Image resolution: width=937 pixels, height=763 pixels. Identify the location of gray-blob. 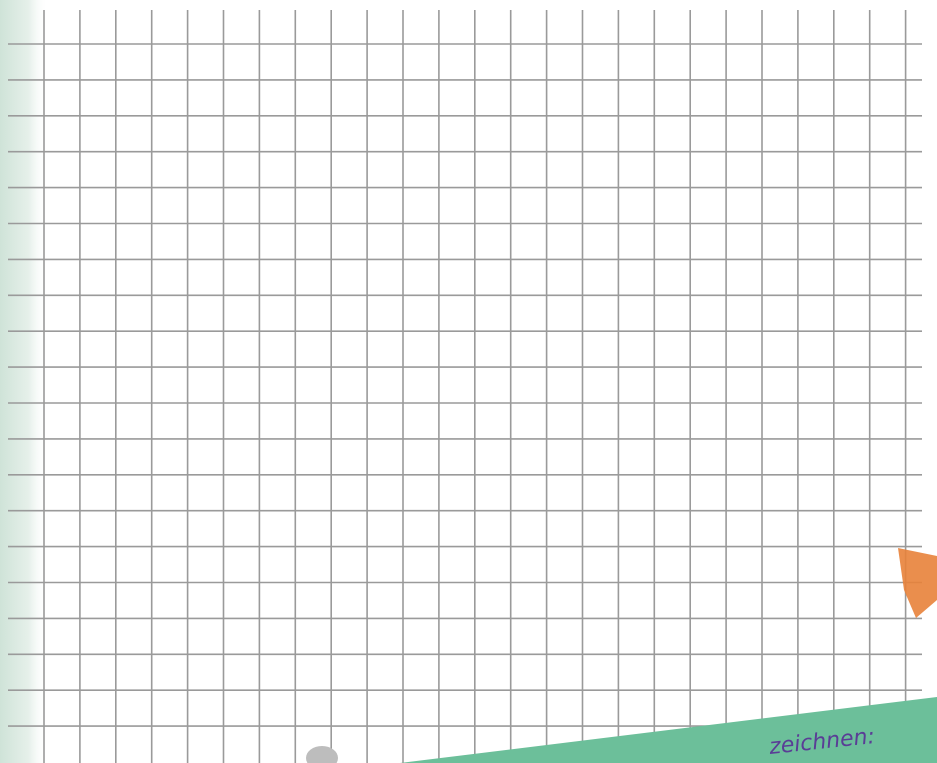
(322, 754).